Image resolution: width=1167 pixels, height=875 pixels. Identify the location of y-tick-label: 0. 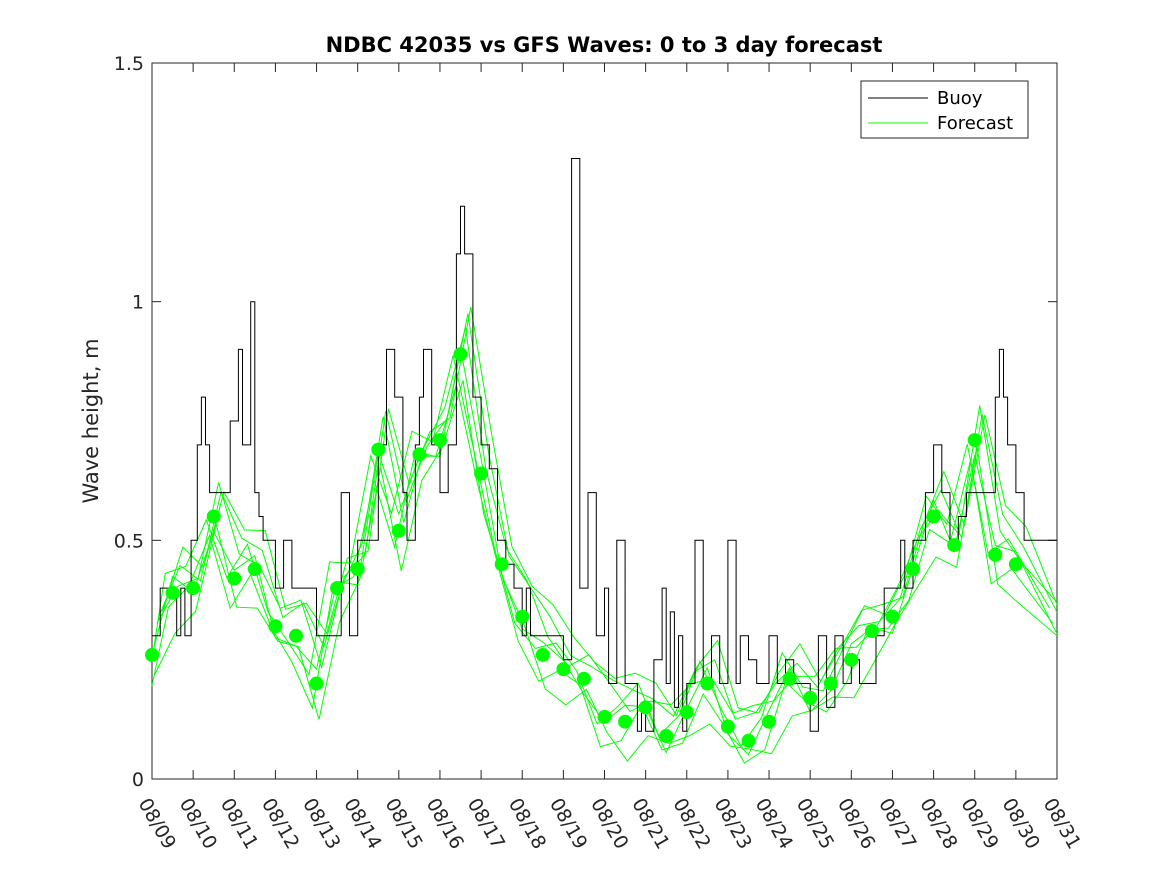
(138, 780).